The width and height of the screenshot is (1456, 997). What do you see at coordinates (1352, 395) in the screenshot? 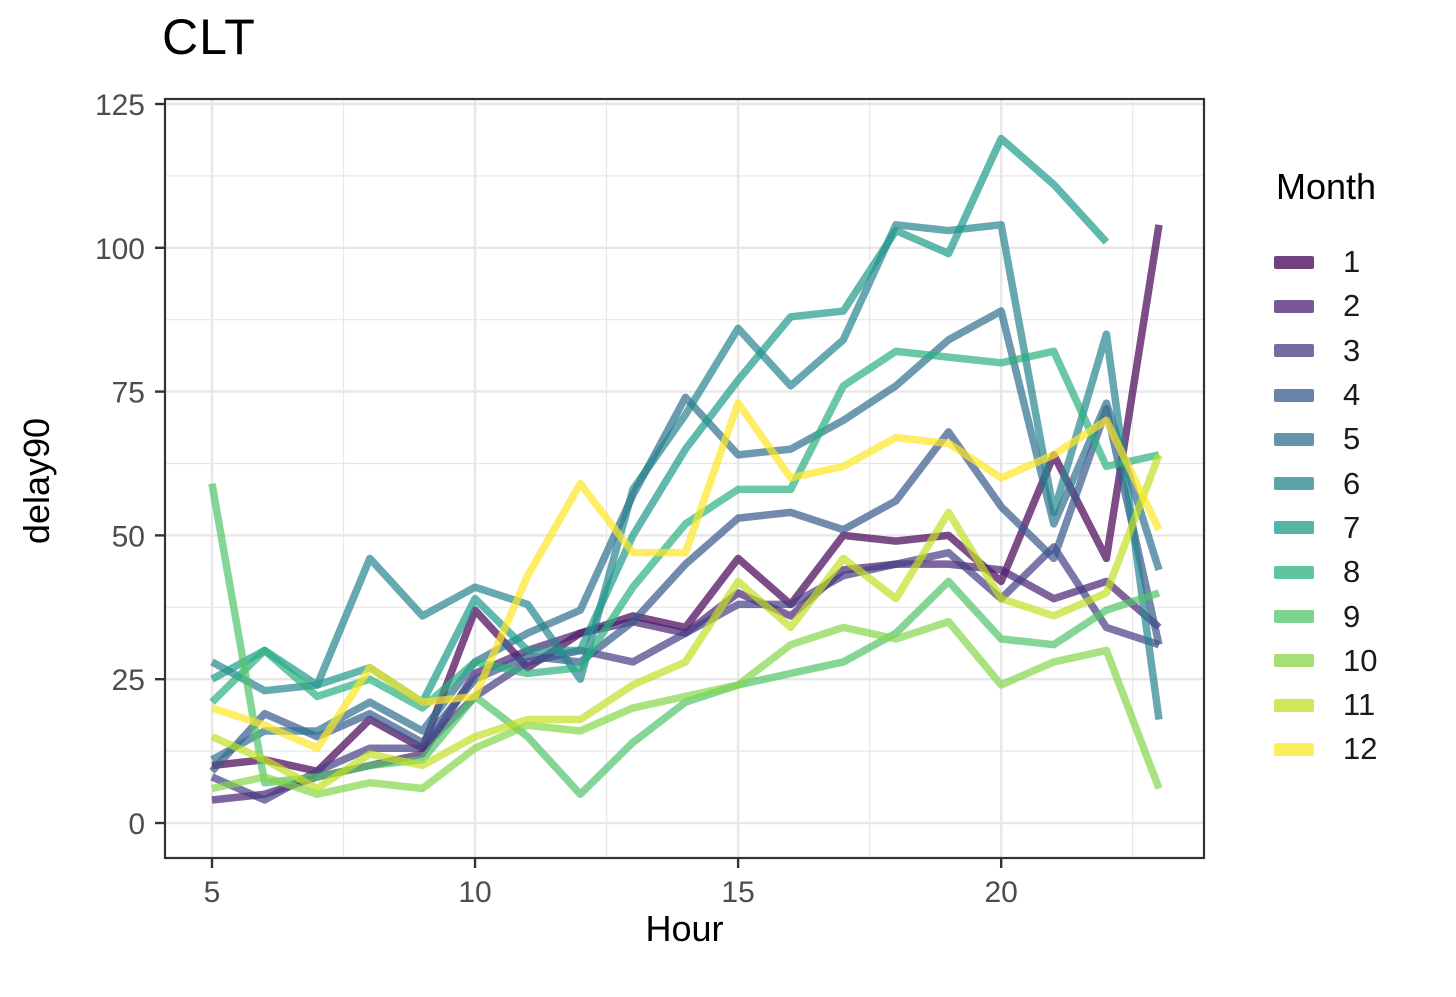
I see `legend-label: 4` at bounding box center [1352, 395].